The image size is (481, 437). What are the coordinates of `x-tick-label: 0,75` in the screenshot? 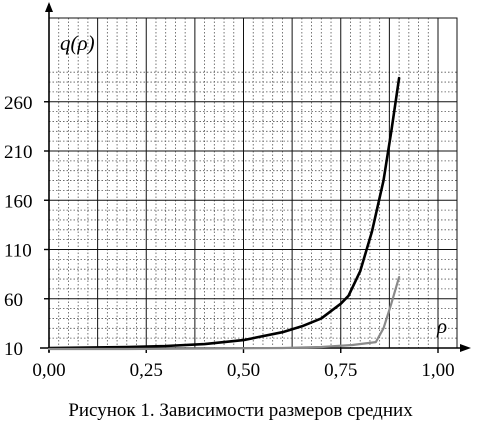 It's located at (340, 370).